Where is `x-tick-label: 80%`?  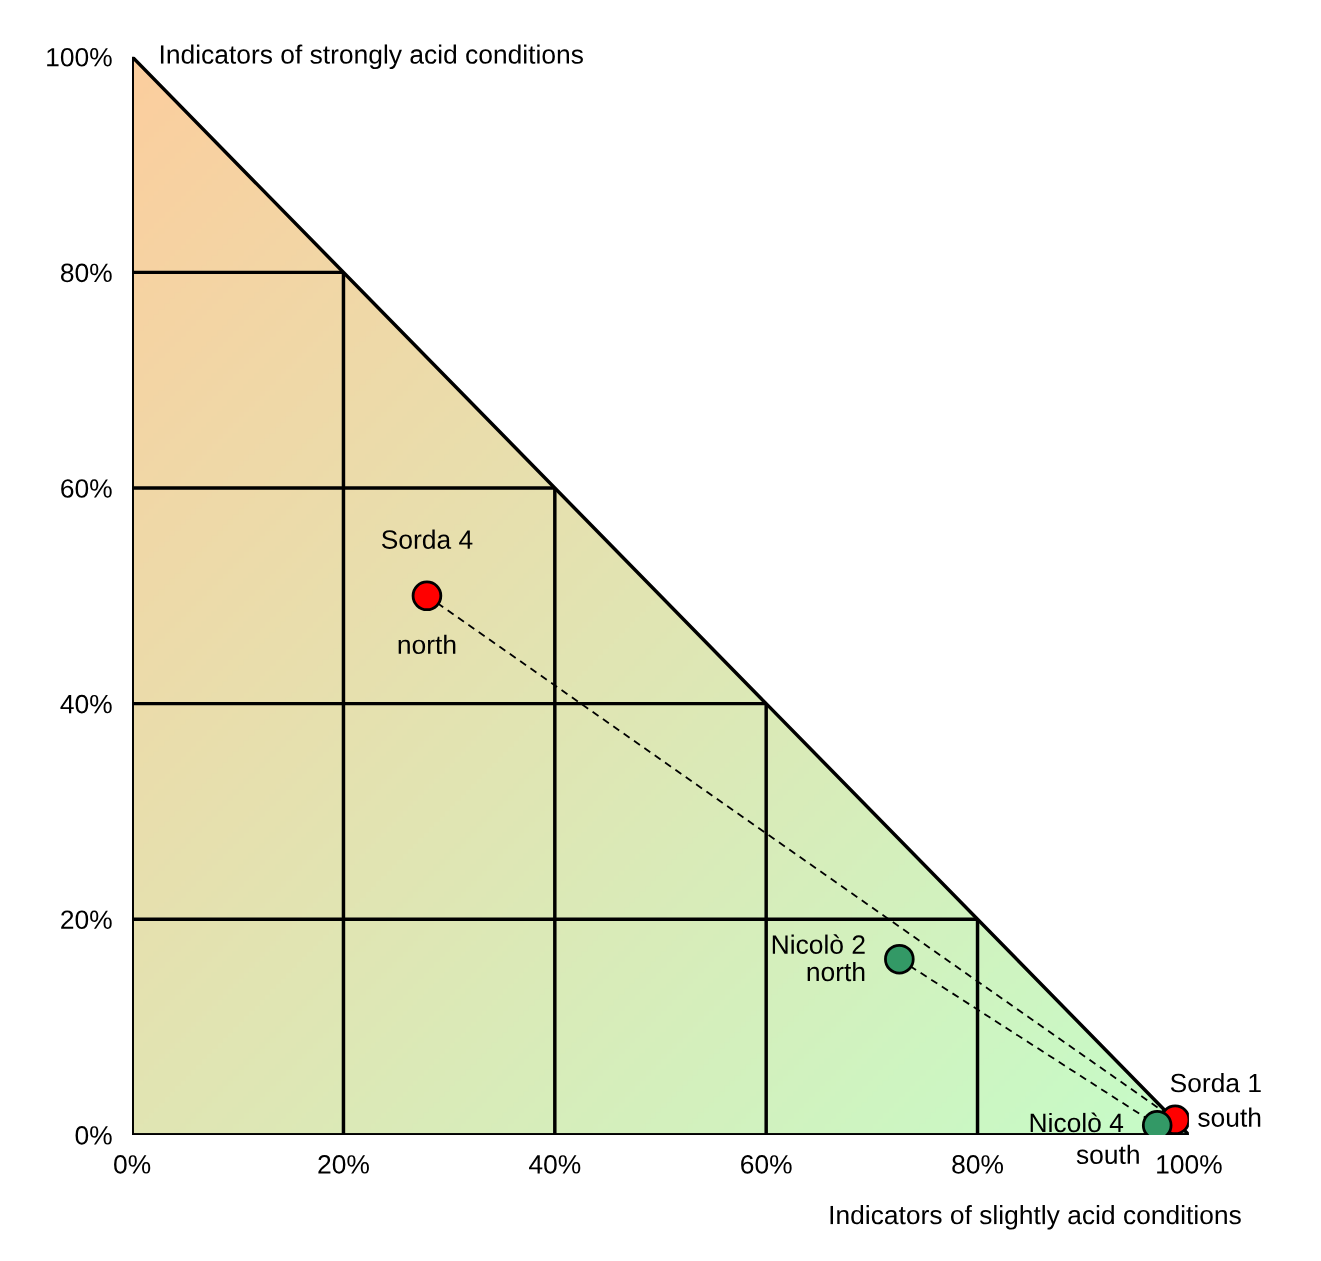
x-tick-label: 80% is located at coordinates (978, 1164).